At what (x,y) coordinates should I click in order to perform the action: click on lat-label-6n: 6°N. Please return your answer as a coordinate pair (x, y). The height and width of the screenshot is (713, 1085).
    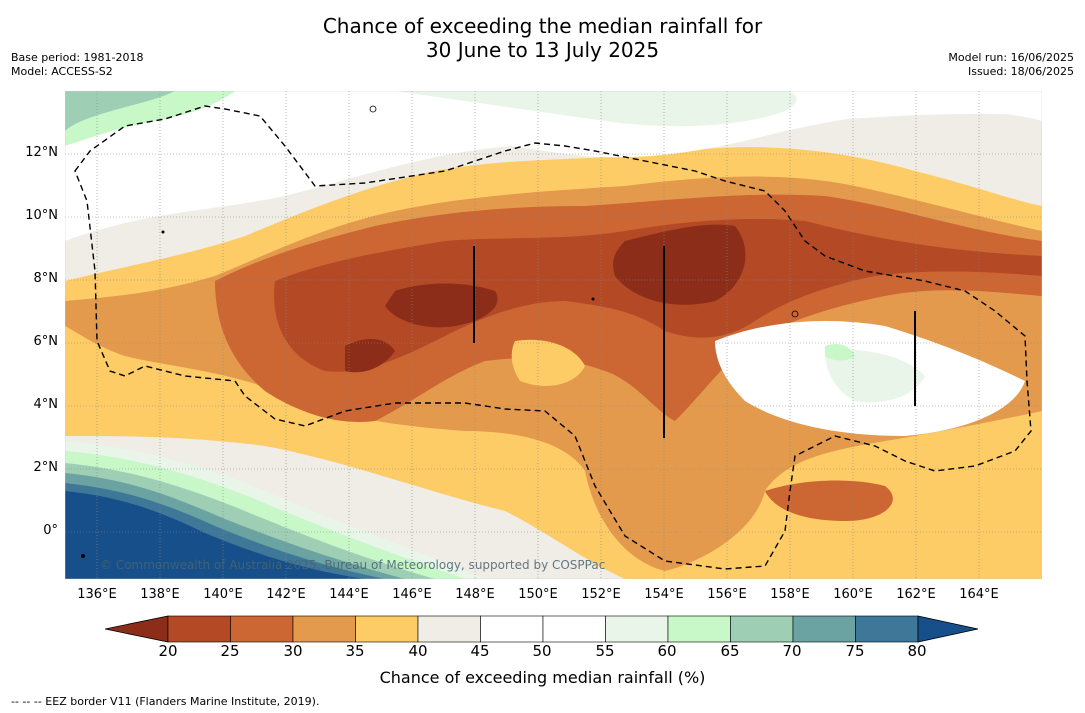
    Looking at the image, I should click on (46, 341).